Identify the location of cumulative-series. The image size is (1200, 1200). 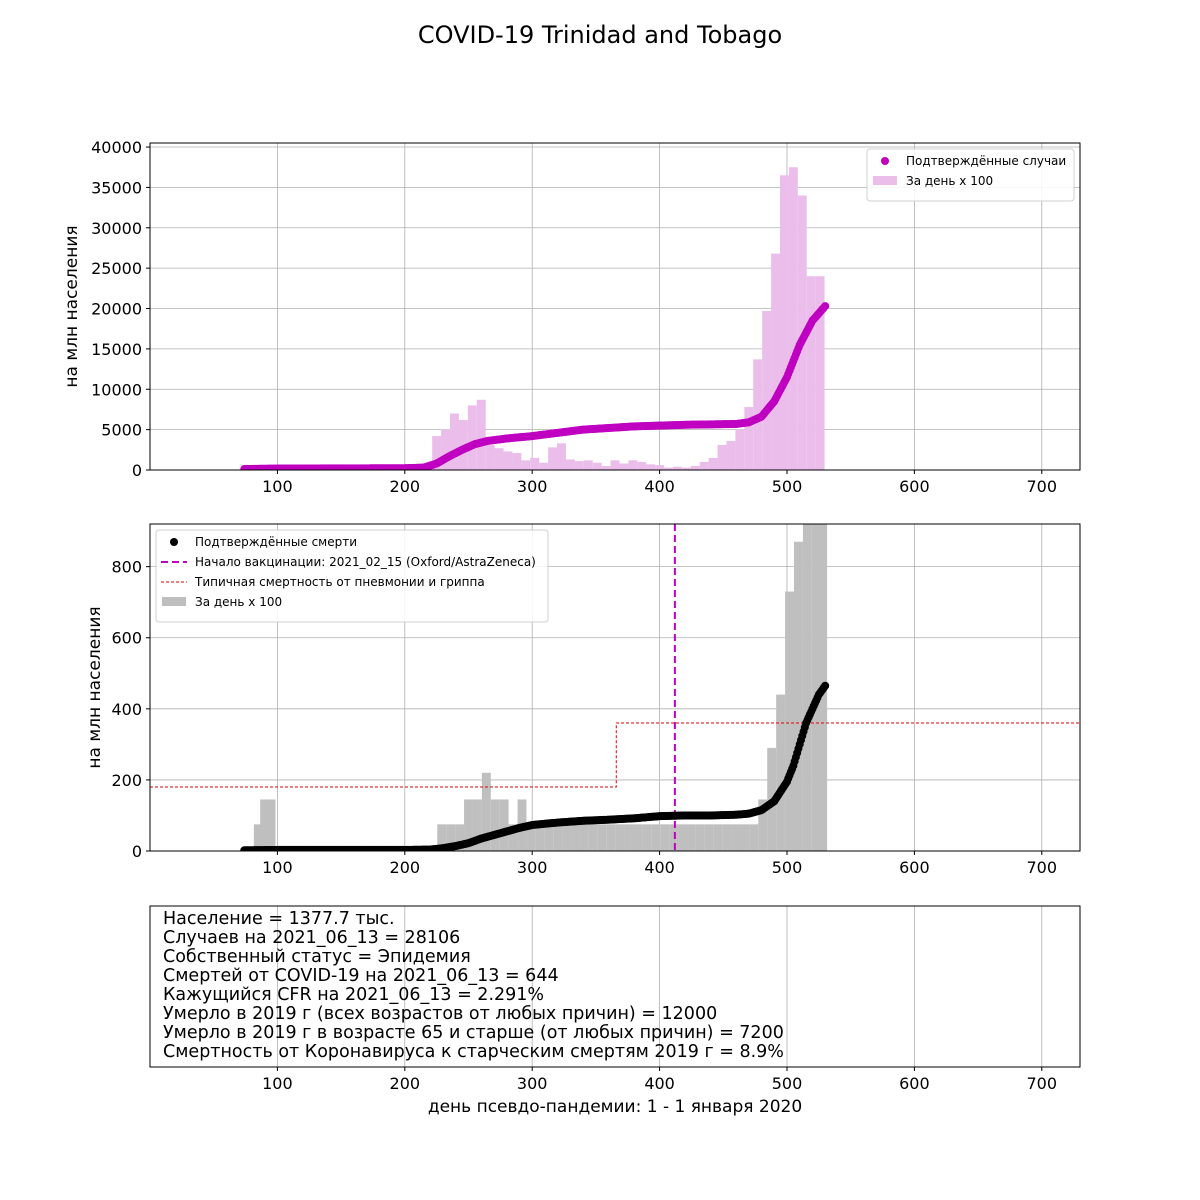
(535, 386).